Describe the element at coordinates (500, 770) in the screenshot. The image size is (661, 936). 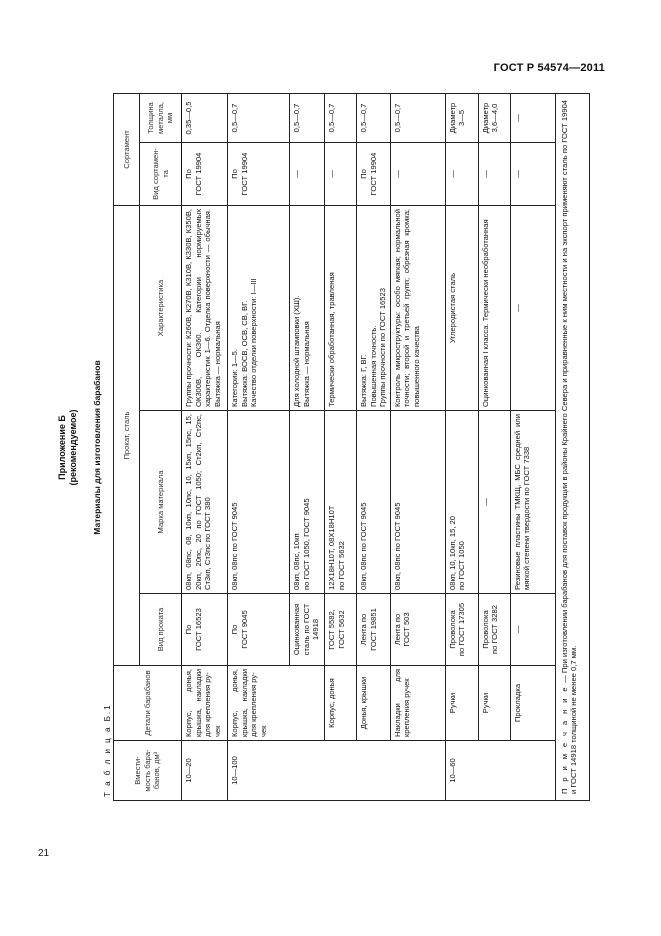
I see `cell-capacity: 10—60` at that location.